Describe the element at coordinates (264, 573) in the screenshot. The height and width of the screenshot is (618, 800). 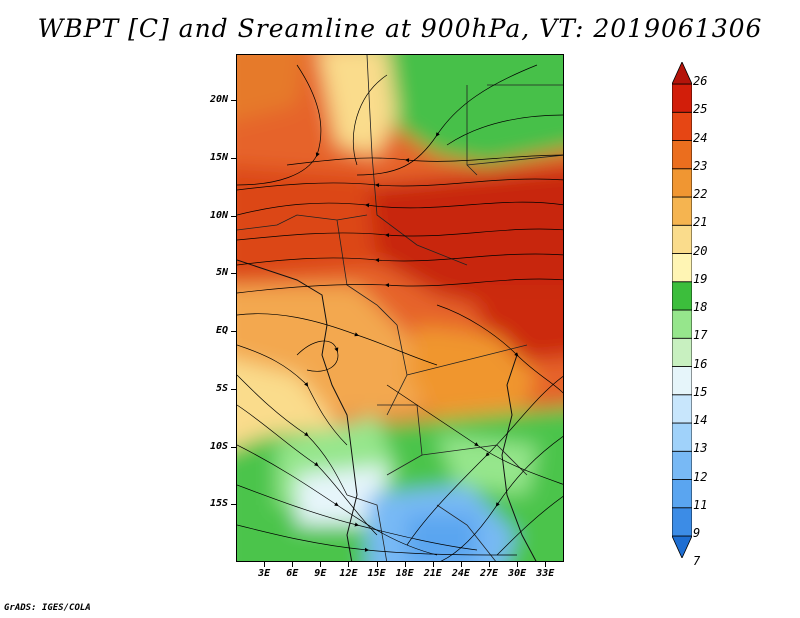
I see `lon-label: 3E` at that location.